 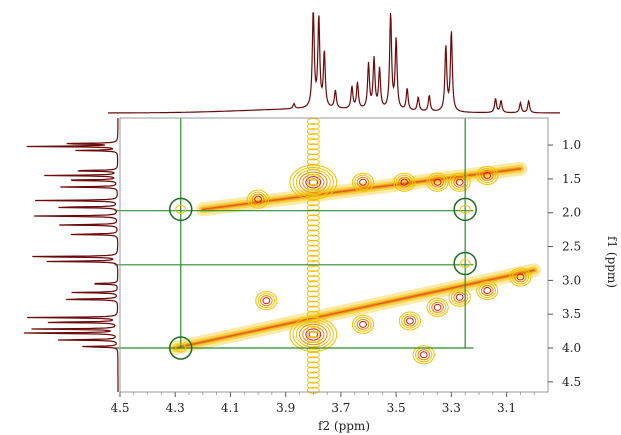 I want to click on x-axis-title: f2 (ppm), so click(x=344, y=426).